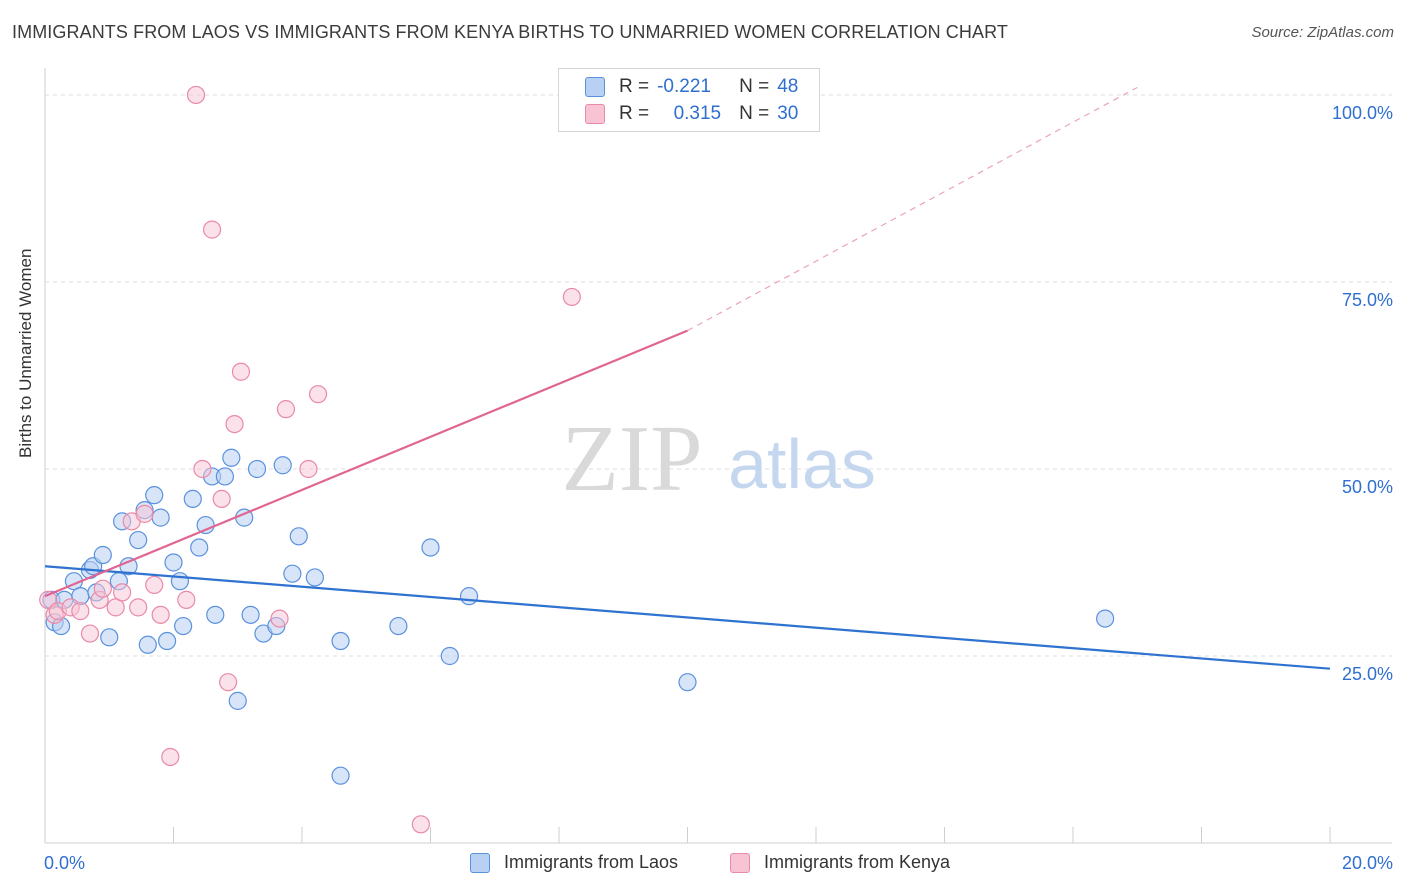  What do you see at coordinates (366, 463) in the screenshot?
I see `kenya-trendline` at bounding box center [366, 463].